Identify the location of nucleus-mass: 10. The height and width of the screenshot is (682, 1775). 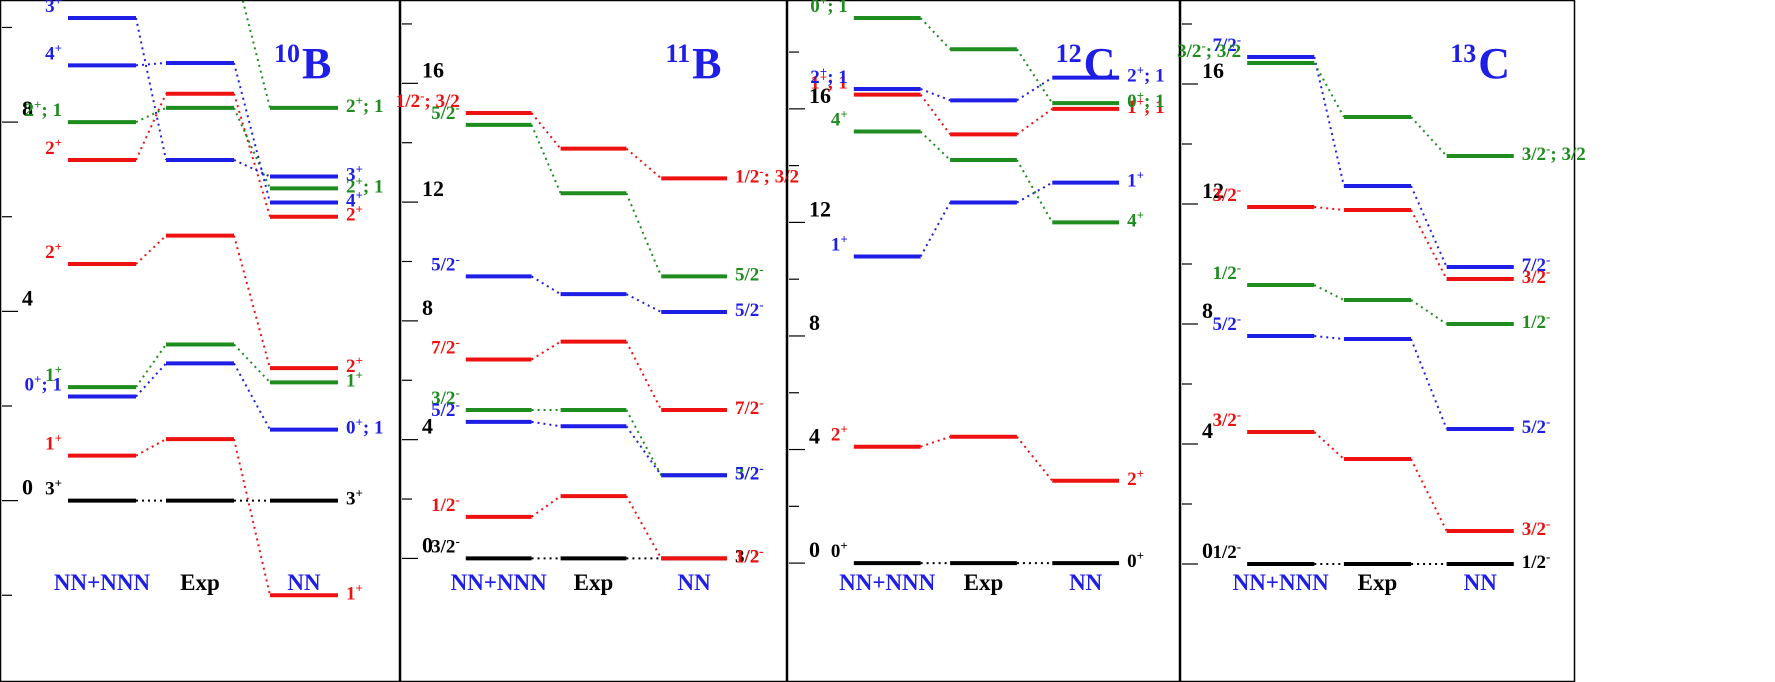
(287, 53).